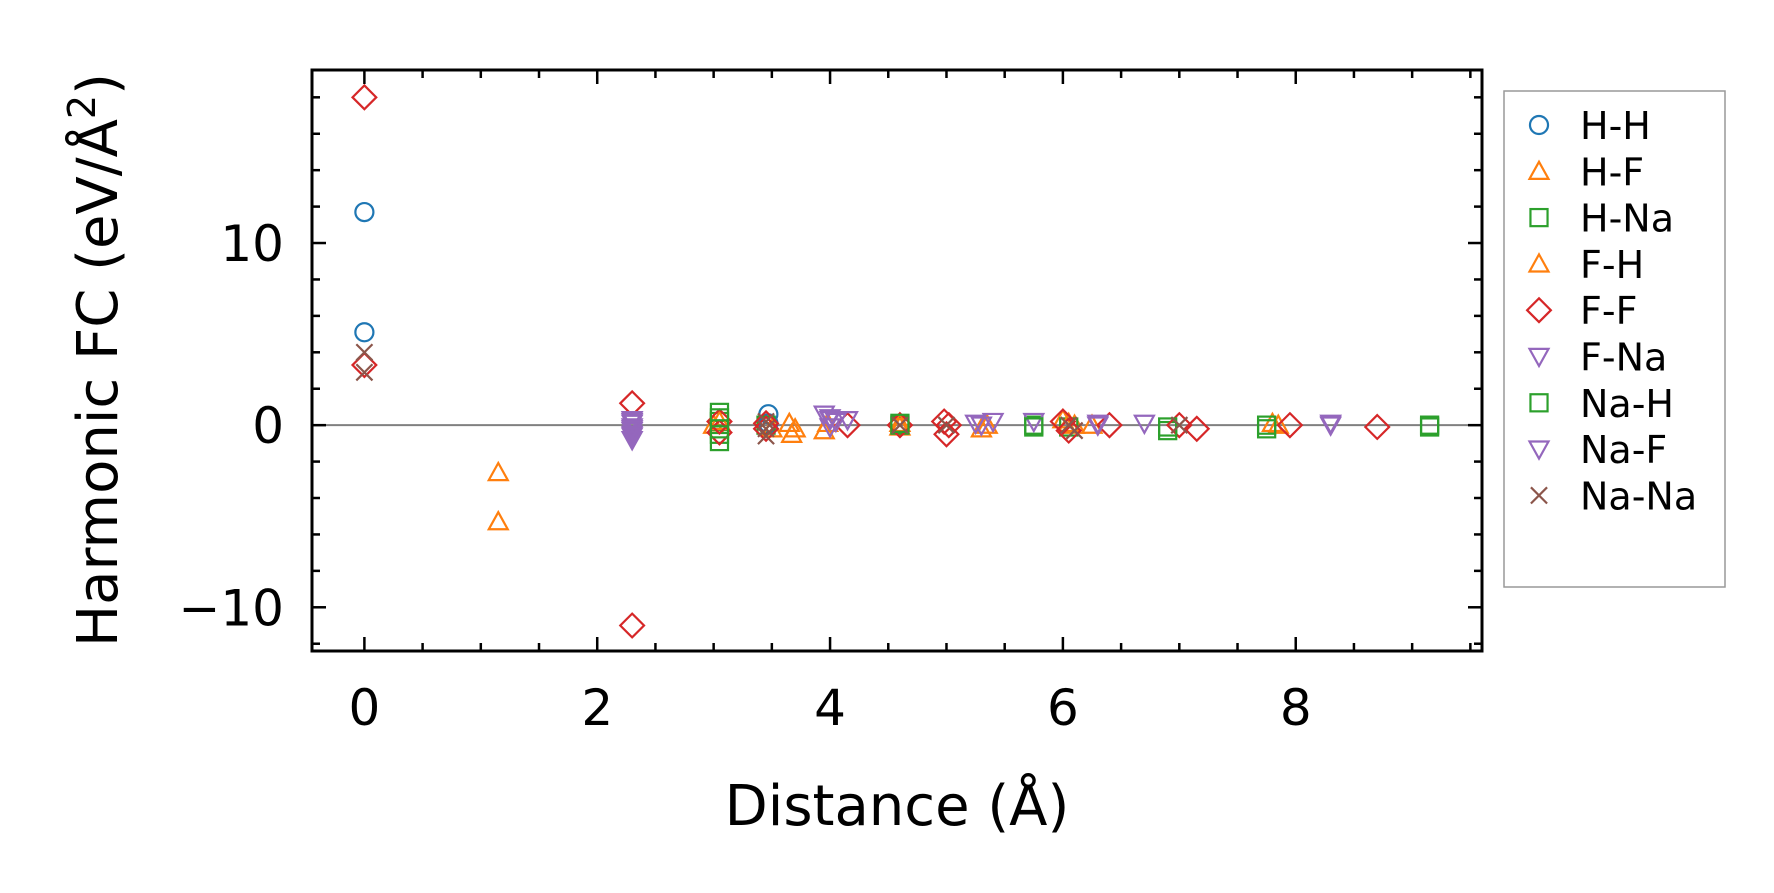 Image resolution: width=1774 pixels, height=893 pixels. I want to click on legend-label: H-H, so click(1615, 126).